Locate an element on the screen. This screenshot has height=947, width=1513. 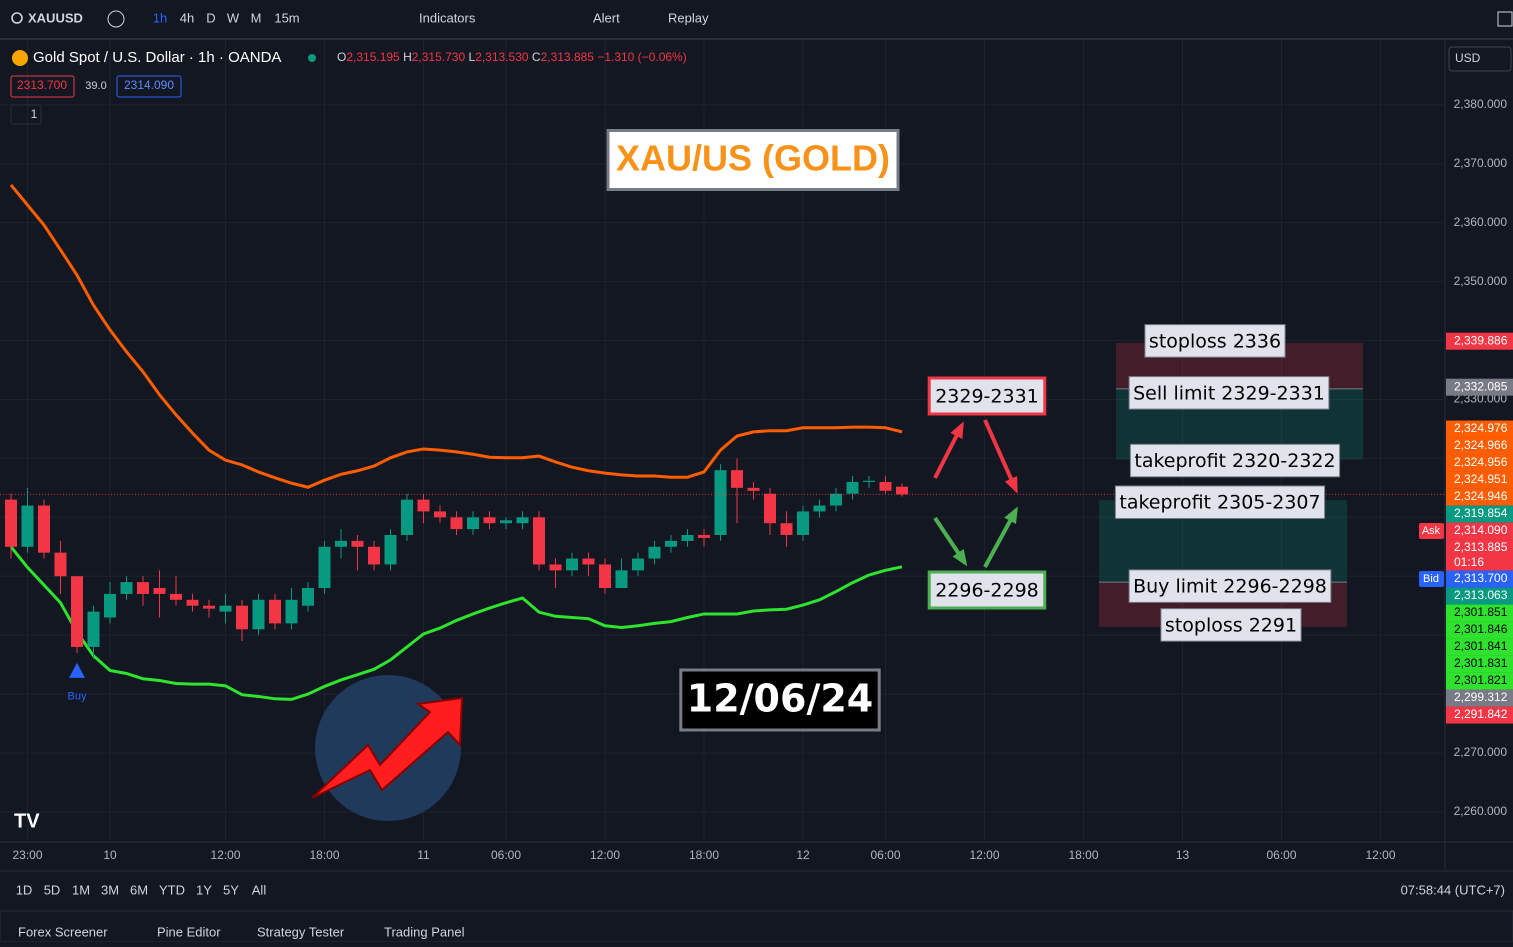
position-label: Buy limit 2296-2298 is located at coordinates (1230, 586).